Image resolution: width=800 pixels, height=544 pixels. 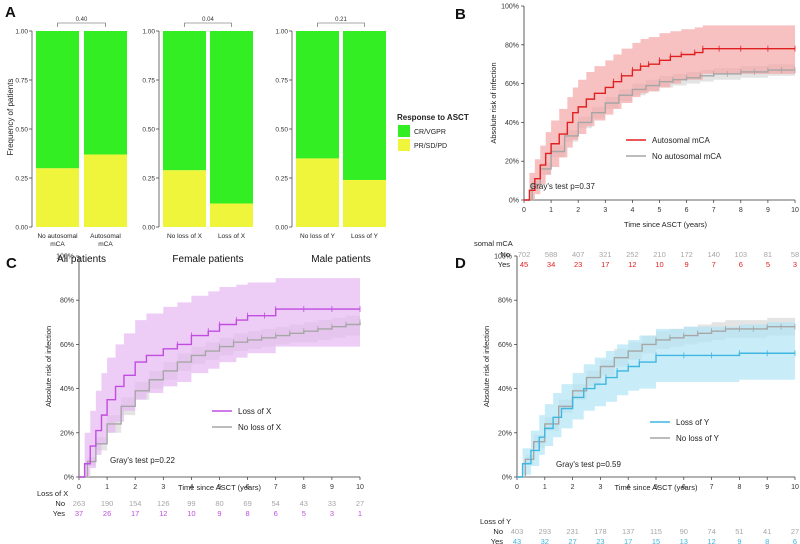 What do you see at coordinates (21, 32) in the screenshot?
I see `y-tick-label: 1.00` at bounding box center [21, 32].